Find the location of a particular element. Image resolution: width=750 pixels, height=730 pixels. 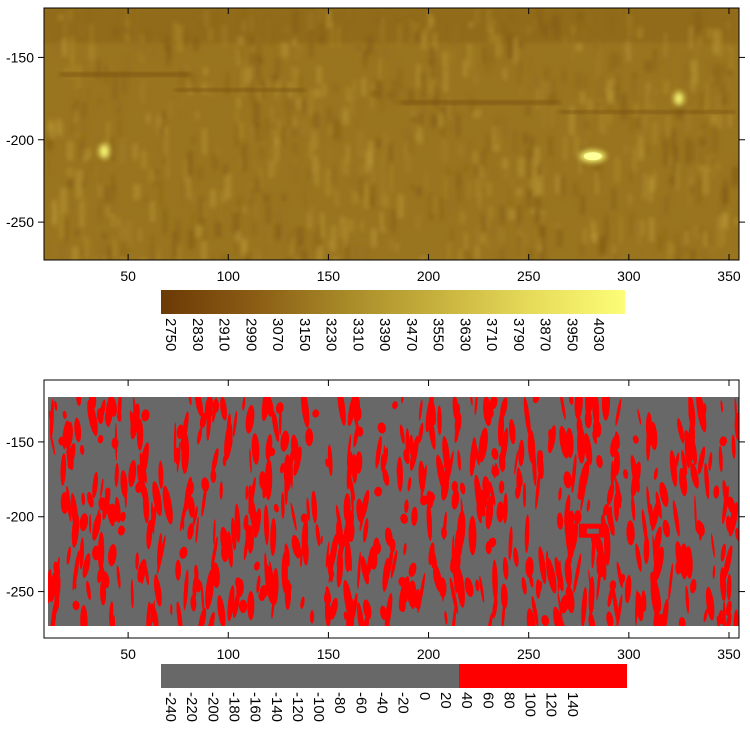

colorbar-label: 3230 is located at coordinates (331, 334).